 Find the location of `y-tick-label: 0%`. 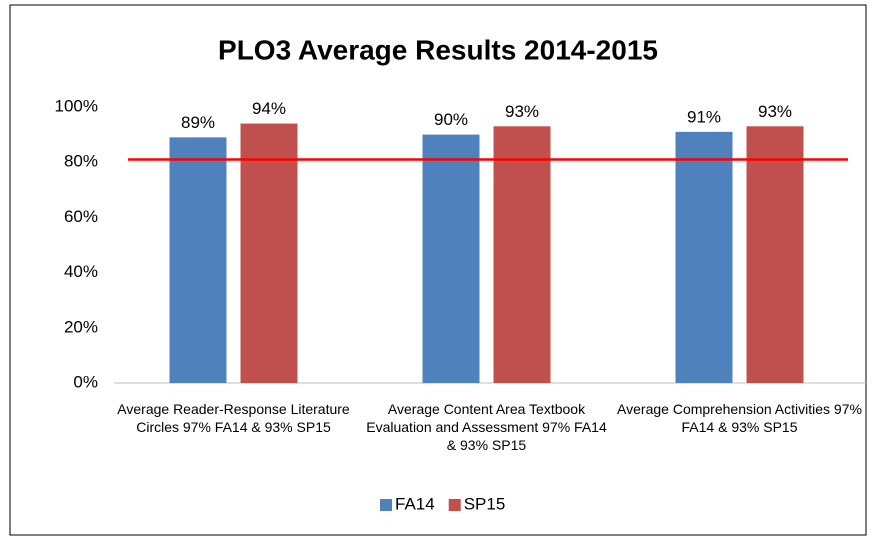

y-tick-label: 0% is located at coordinates (85, 381).